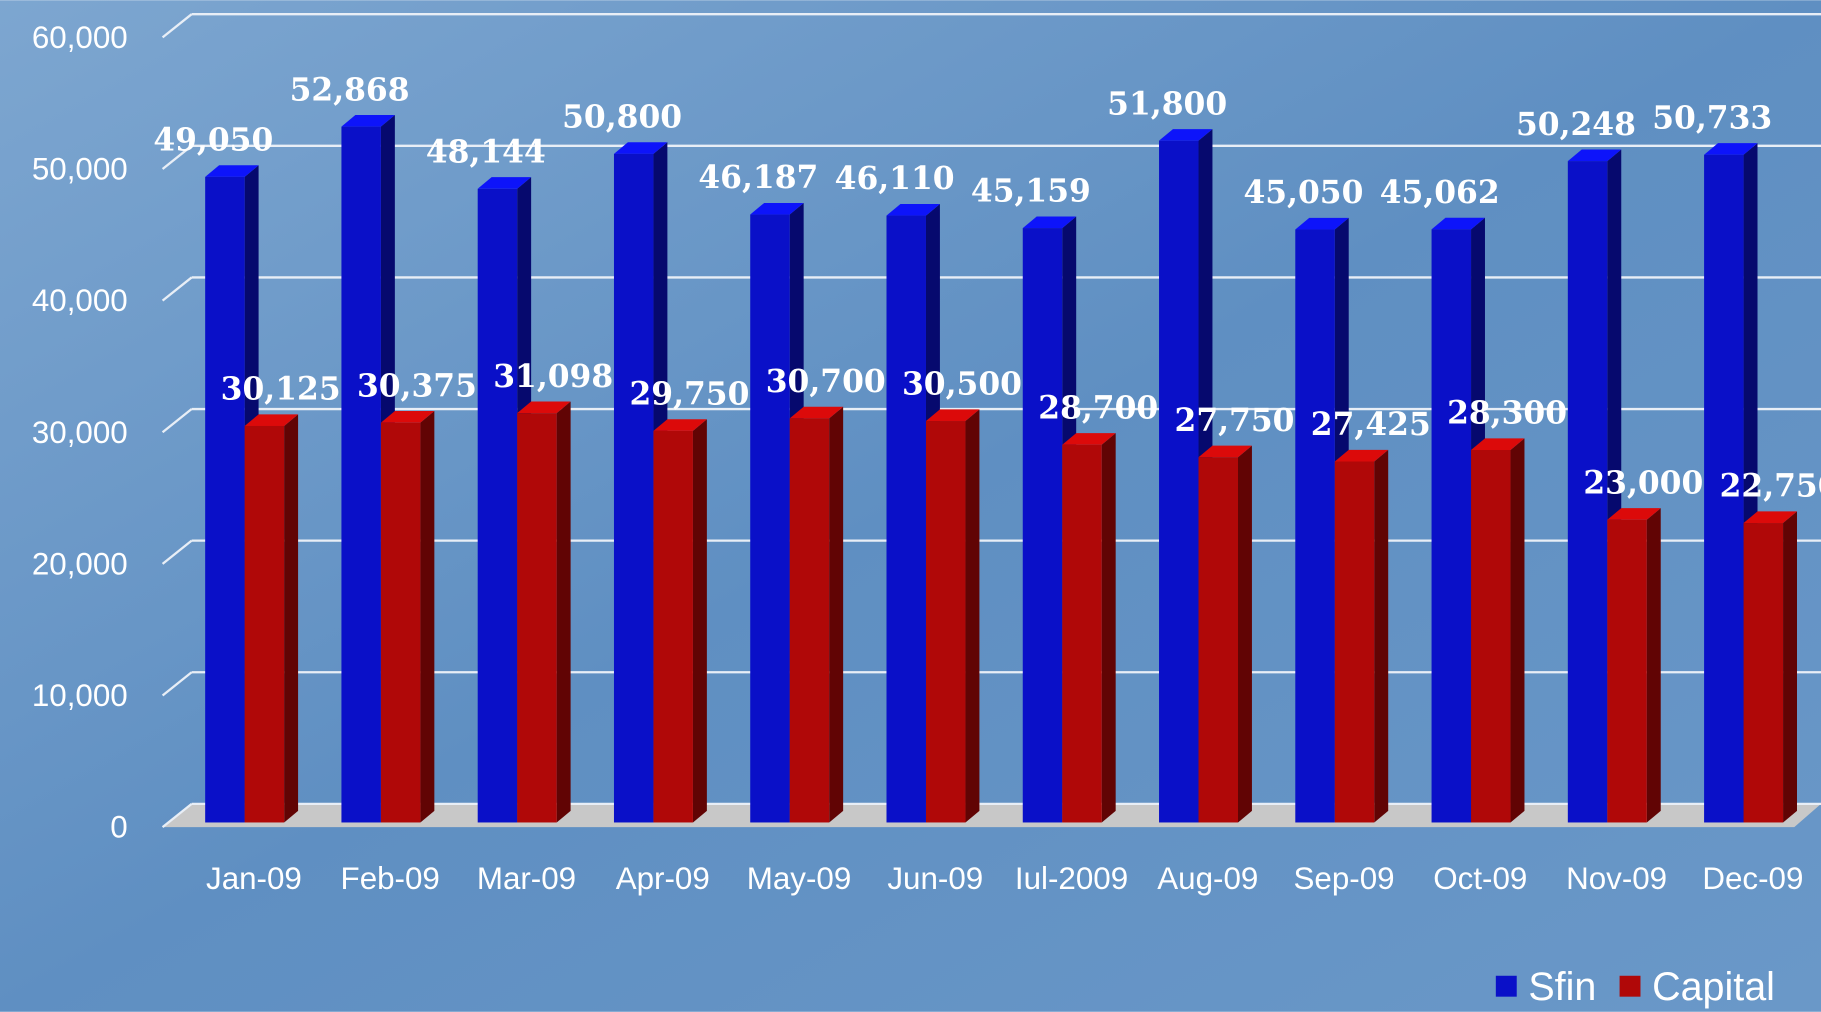 The image size is (1821, 1012). Describe the element at coordinates (526, 878) in the screenshot. I see `x-tick-label: Mar-09` at that location.